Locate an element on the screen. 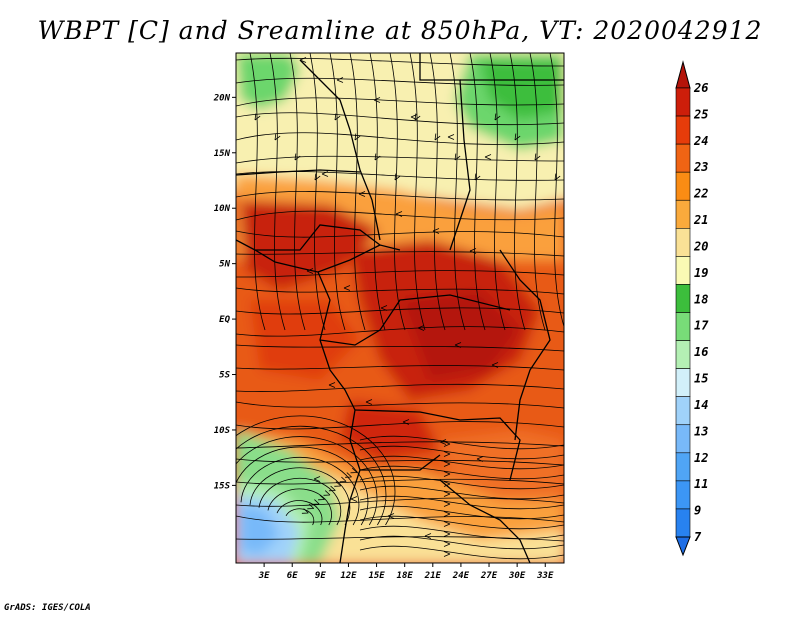 The width and height of the screenshot is (800, 618). grads-credit: GrADS: IGES/COLA is located at coordinates (47, 608).